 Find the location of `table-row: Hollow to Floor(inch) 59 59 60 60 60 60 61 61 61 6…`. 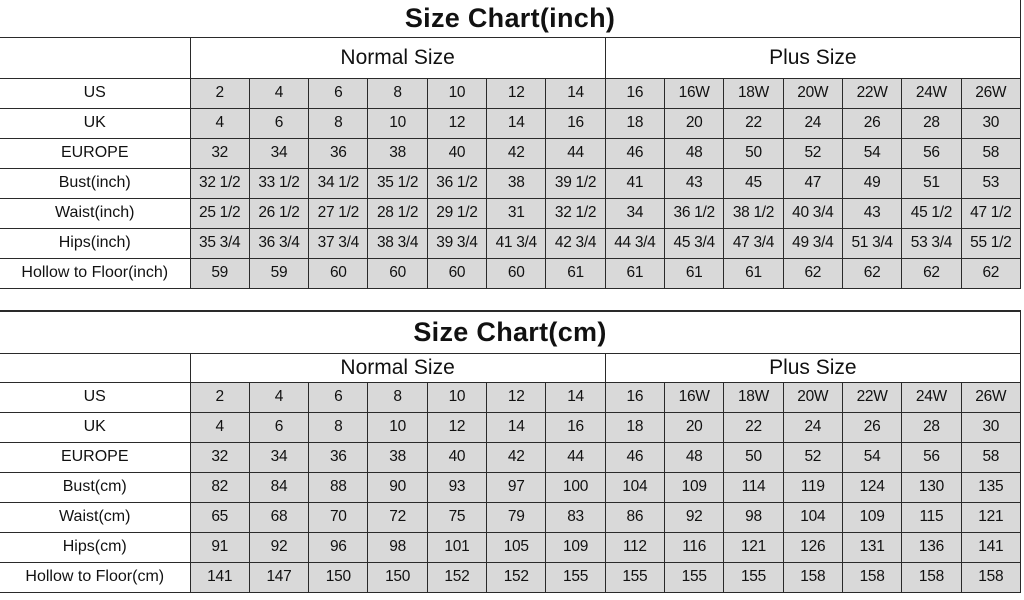

table-row: Hollow to Floor(inch) 59 59 60 60 60 60 61 61 61 6… is located at coordinates (511, 273).